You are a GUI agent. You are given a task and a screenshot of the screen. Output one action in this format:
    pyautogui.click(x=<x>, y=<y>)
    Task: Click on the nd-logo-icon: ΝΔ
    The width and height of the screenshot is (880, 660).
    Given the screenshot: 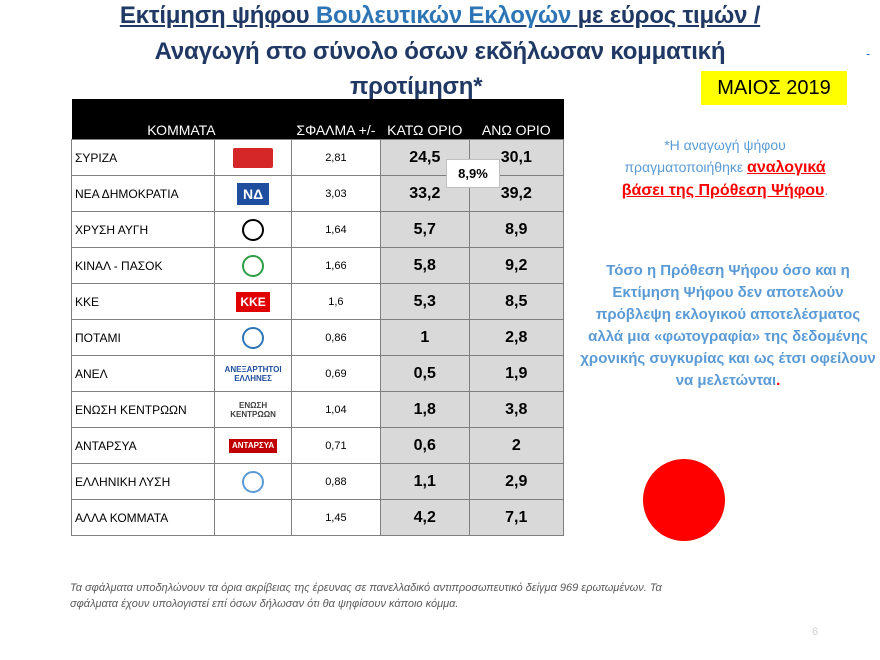 What is the action you would take?
    pyautogui.click(x=253, y=193)
    